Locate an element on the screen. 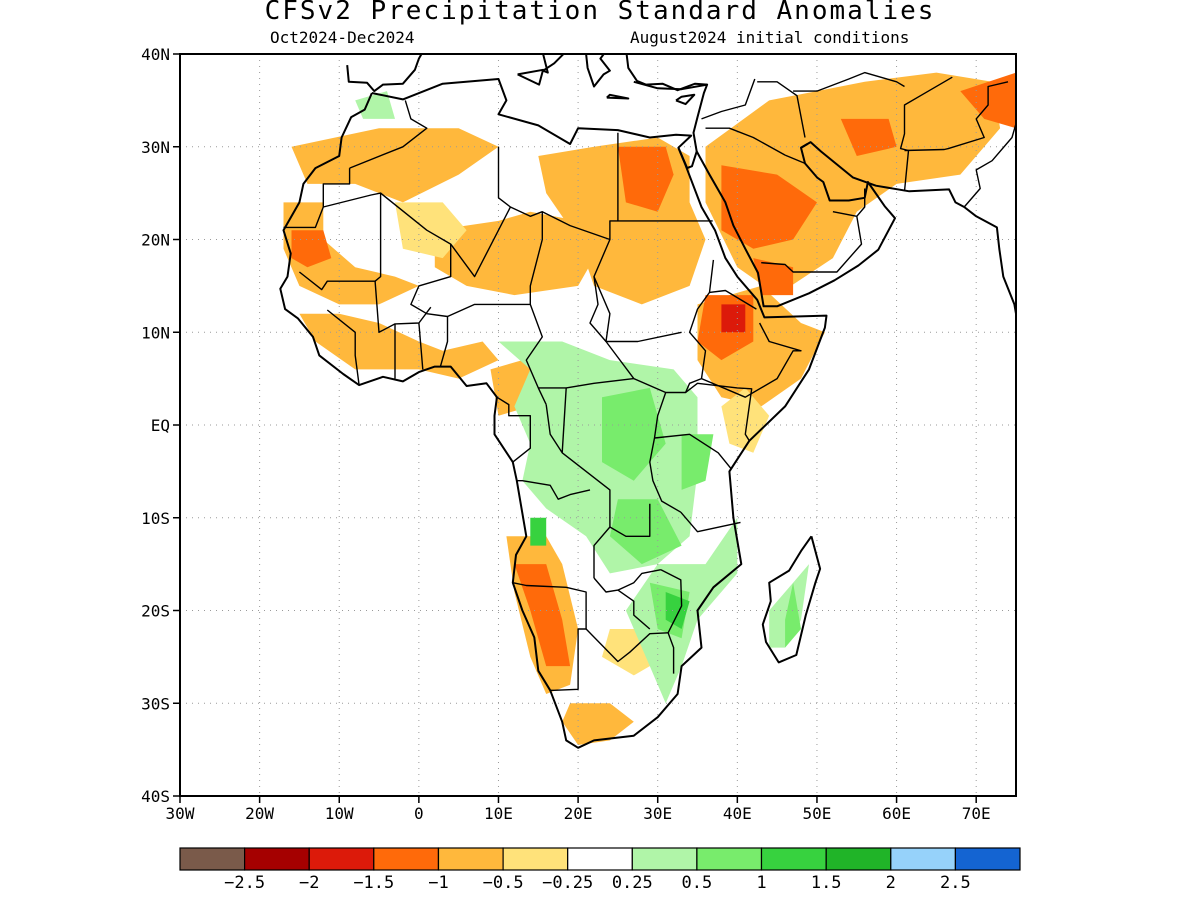  colorbar-label: −2 is located at coordinates (309, 883).